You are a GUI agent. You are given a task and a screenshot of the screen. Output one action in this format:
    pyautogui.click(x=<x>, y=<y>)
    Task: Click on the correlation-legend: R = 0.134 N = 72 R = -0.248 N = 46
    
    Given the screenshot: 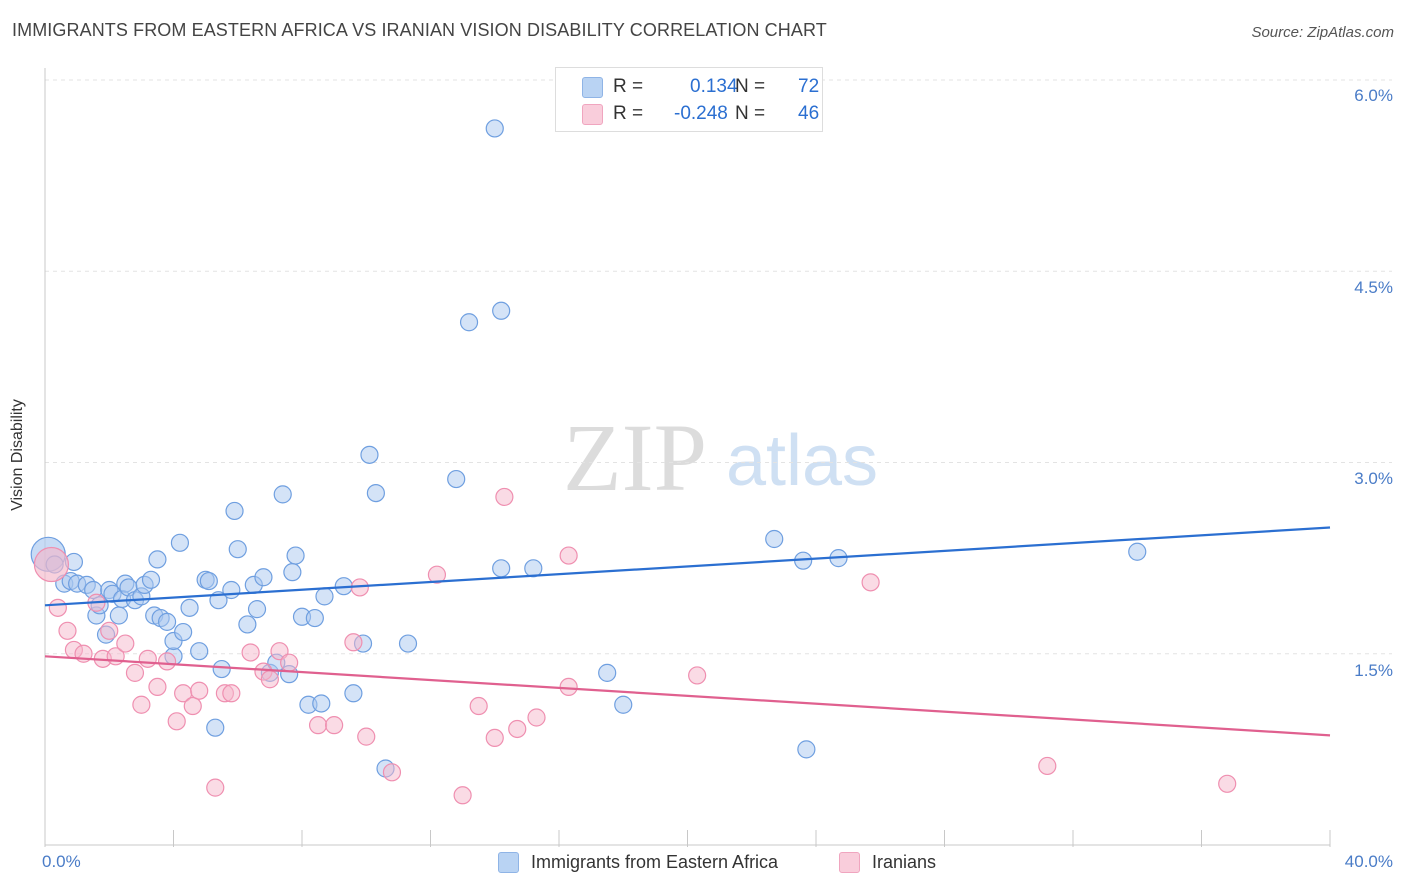 What is the action you would take?
    pyautogui.click(x=689, y=99)
    